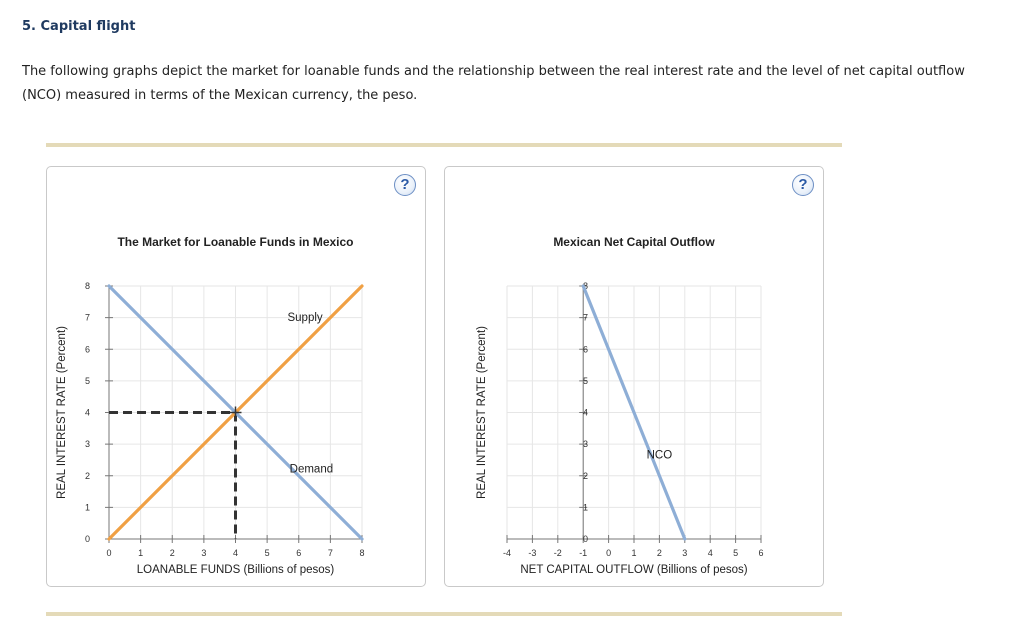  What do you see at coordinates (330, 553) in the screenshot?
I see `x-tick-label: 7` at bounding box center [330, 553].